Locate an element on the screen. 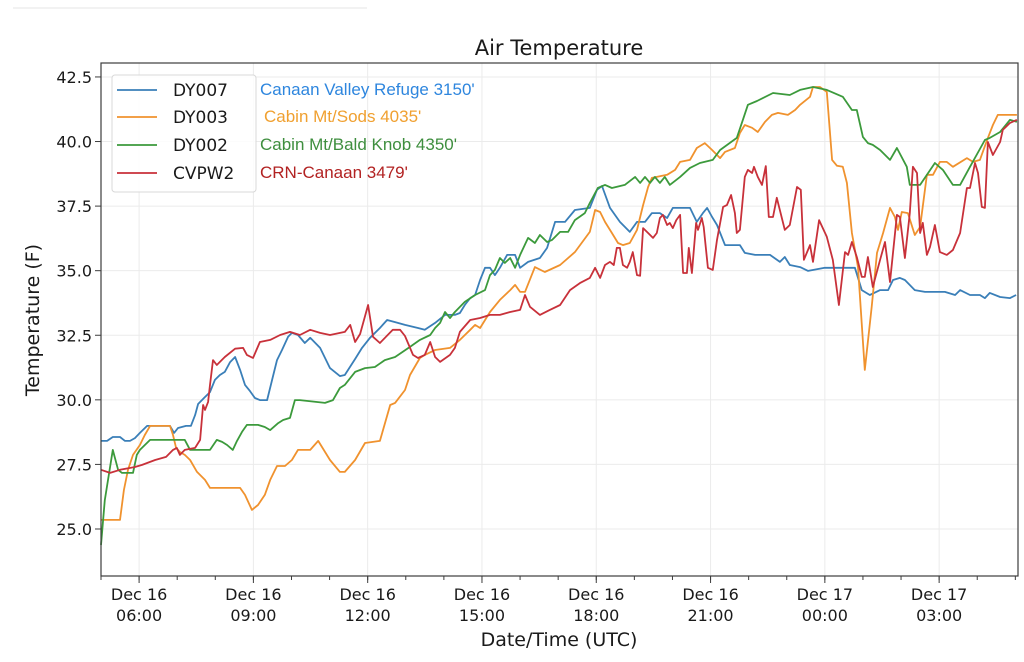  x-axis-label: Date/Time (UTC) is located at coordinates (559, 640).